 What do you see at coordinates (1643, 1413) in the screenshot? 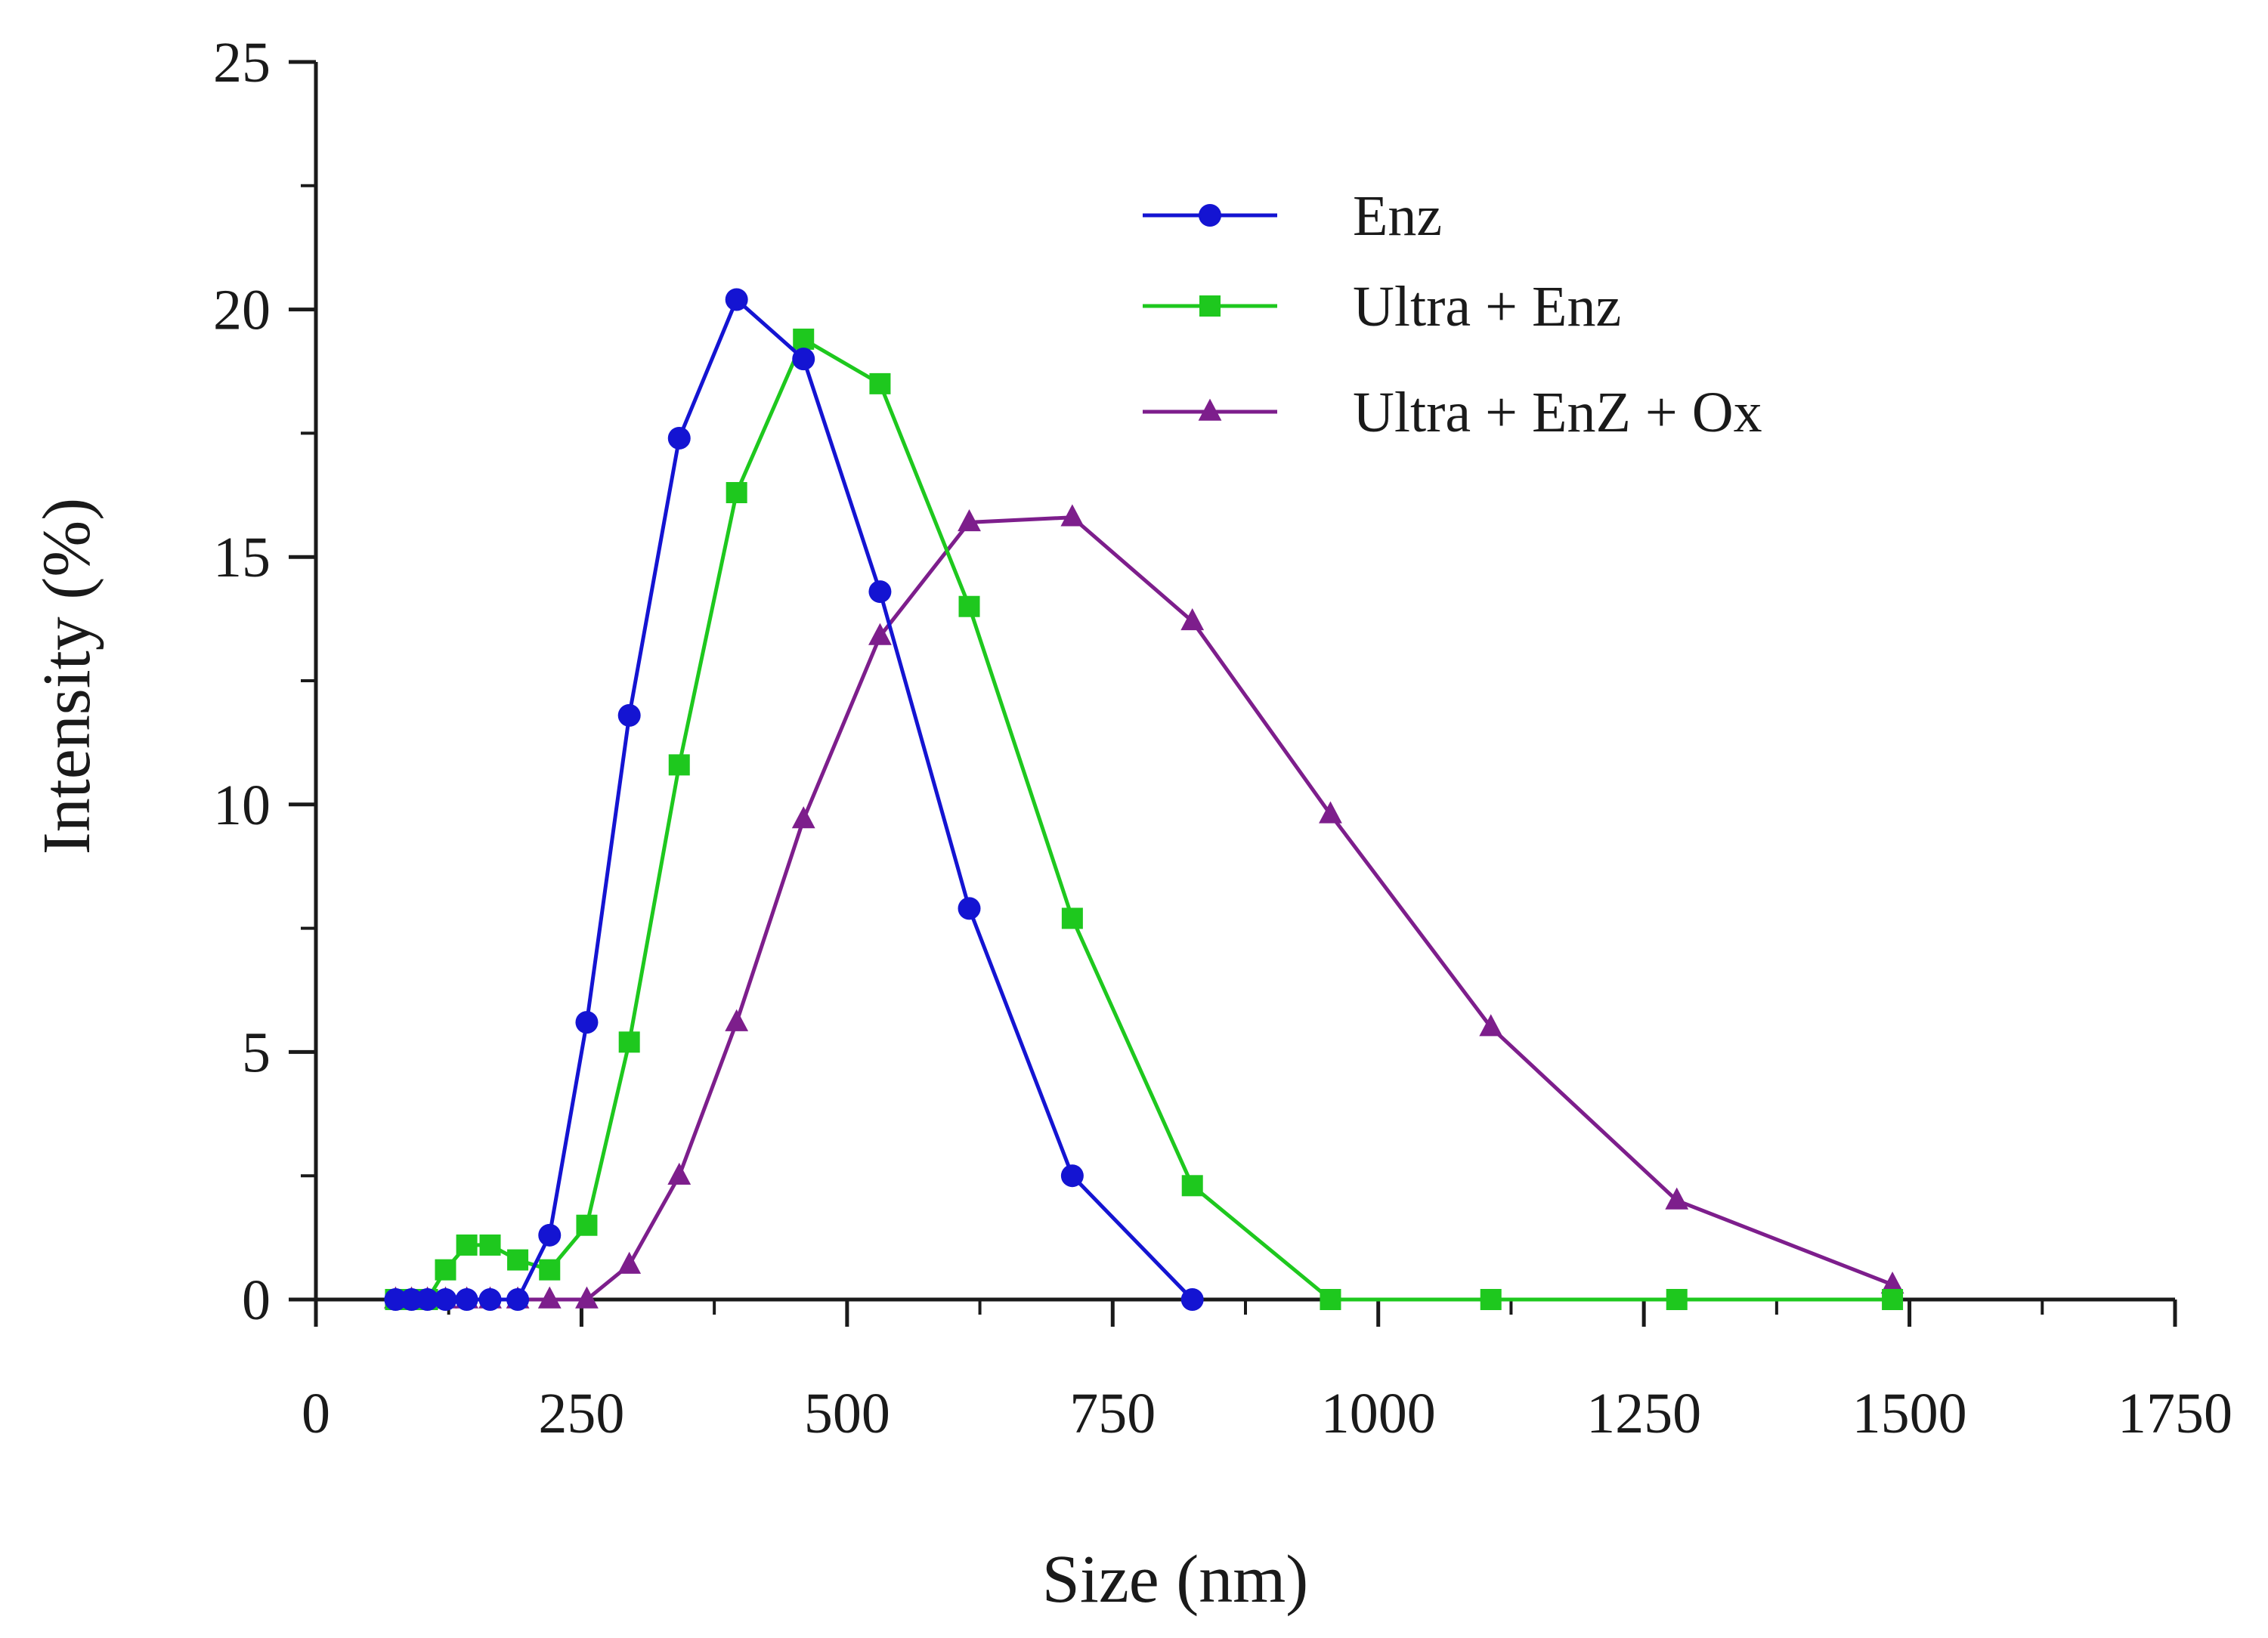
I see `x-tick-label: 1250` at bounding box center [1643, 1413].